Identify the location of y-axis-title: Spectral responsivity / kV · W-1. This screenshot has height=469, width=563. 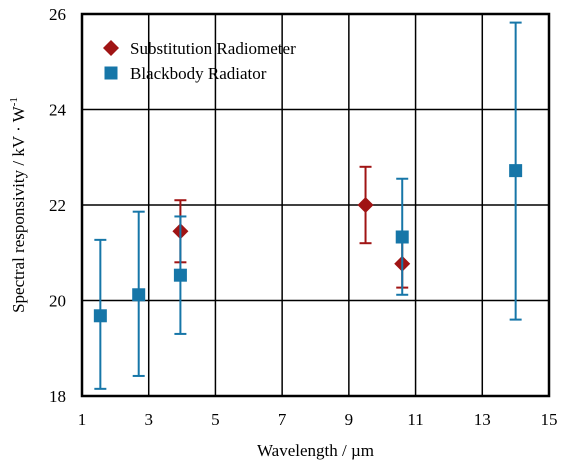
(18, 205).